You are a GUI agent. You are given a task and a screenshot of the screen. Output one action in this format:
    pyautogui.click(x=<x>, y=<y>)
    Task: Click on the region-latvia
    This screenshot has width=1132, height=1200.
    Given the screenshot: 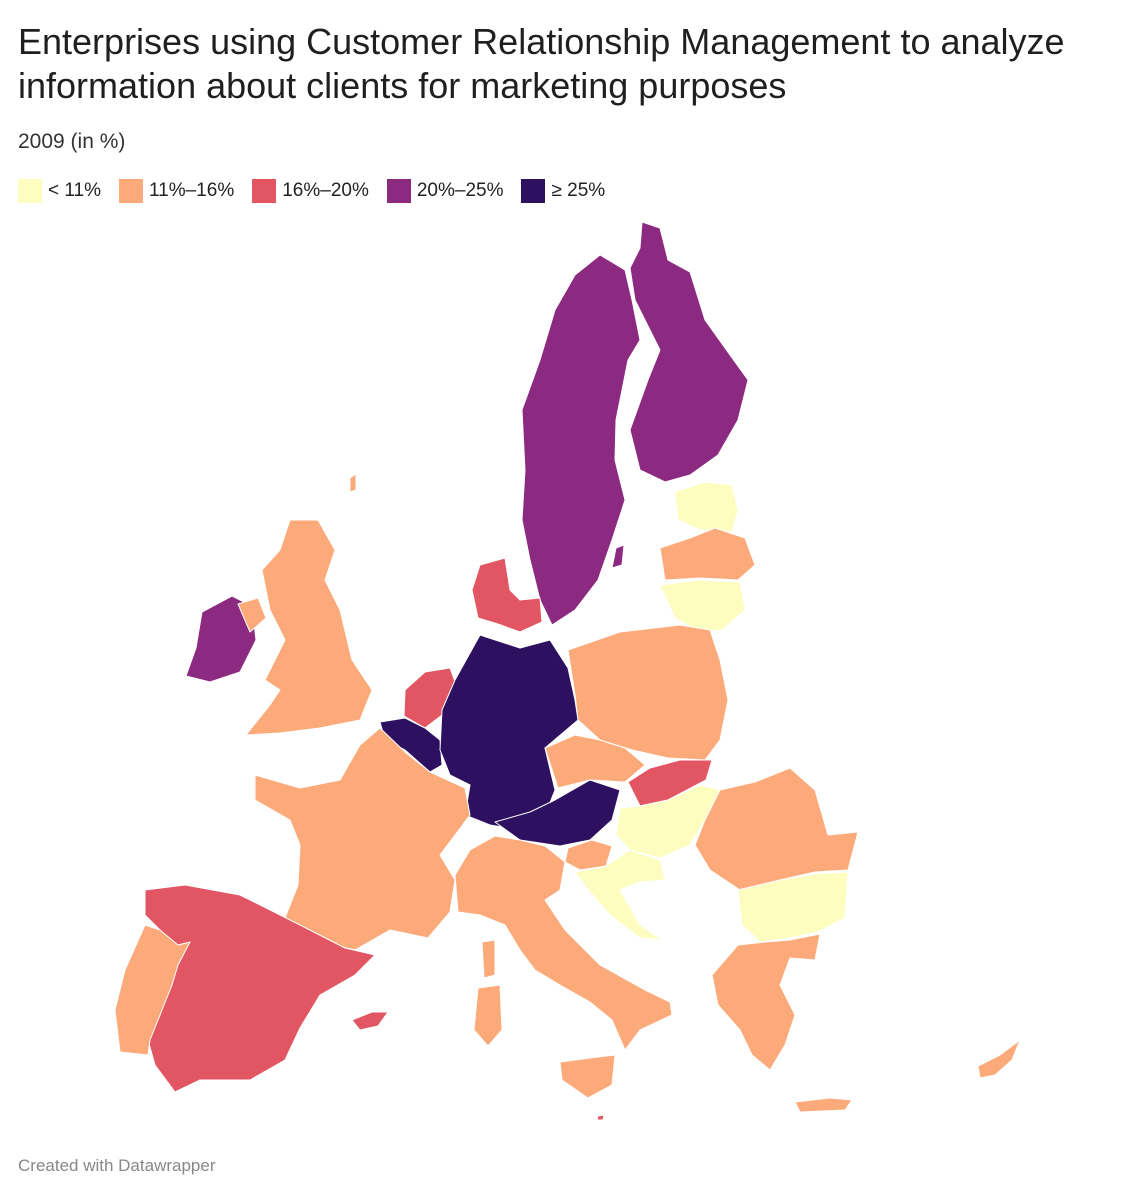 What is the action you would take?
    pyautogui.click(x=707, y=554)
    